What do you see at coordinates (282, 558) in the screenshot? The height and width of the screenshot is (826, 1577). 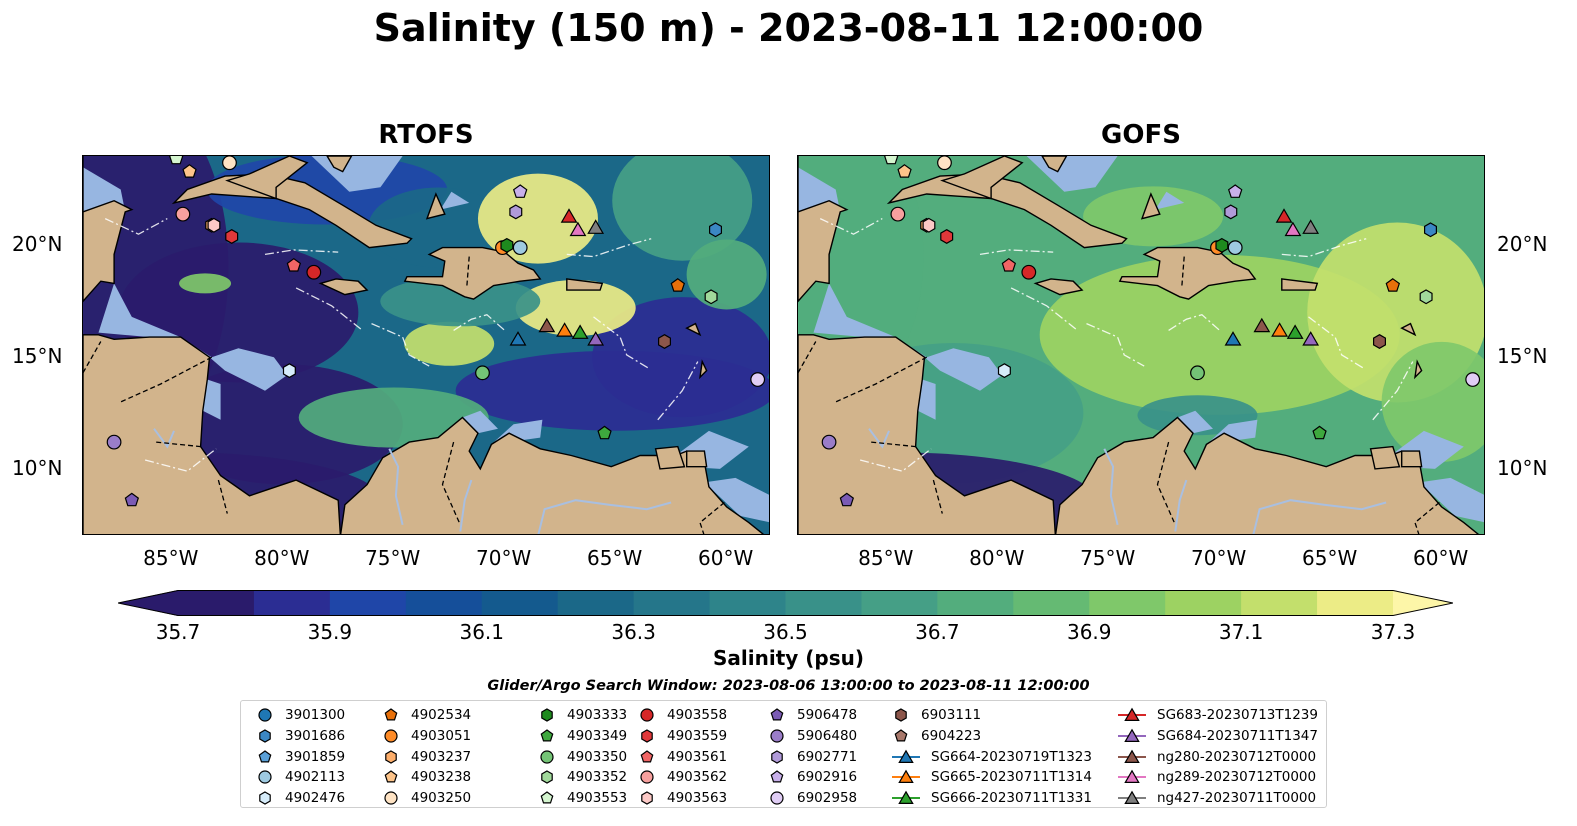 I see `lon-label-rtofs: 80°W` at bounding box center [282, 558].